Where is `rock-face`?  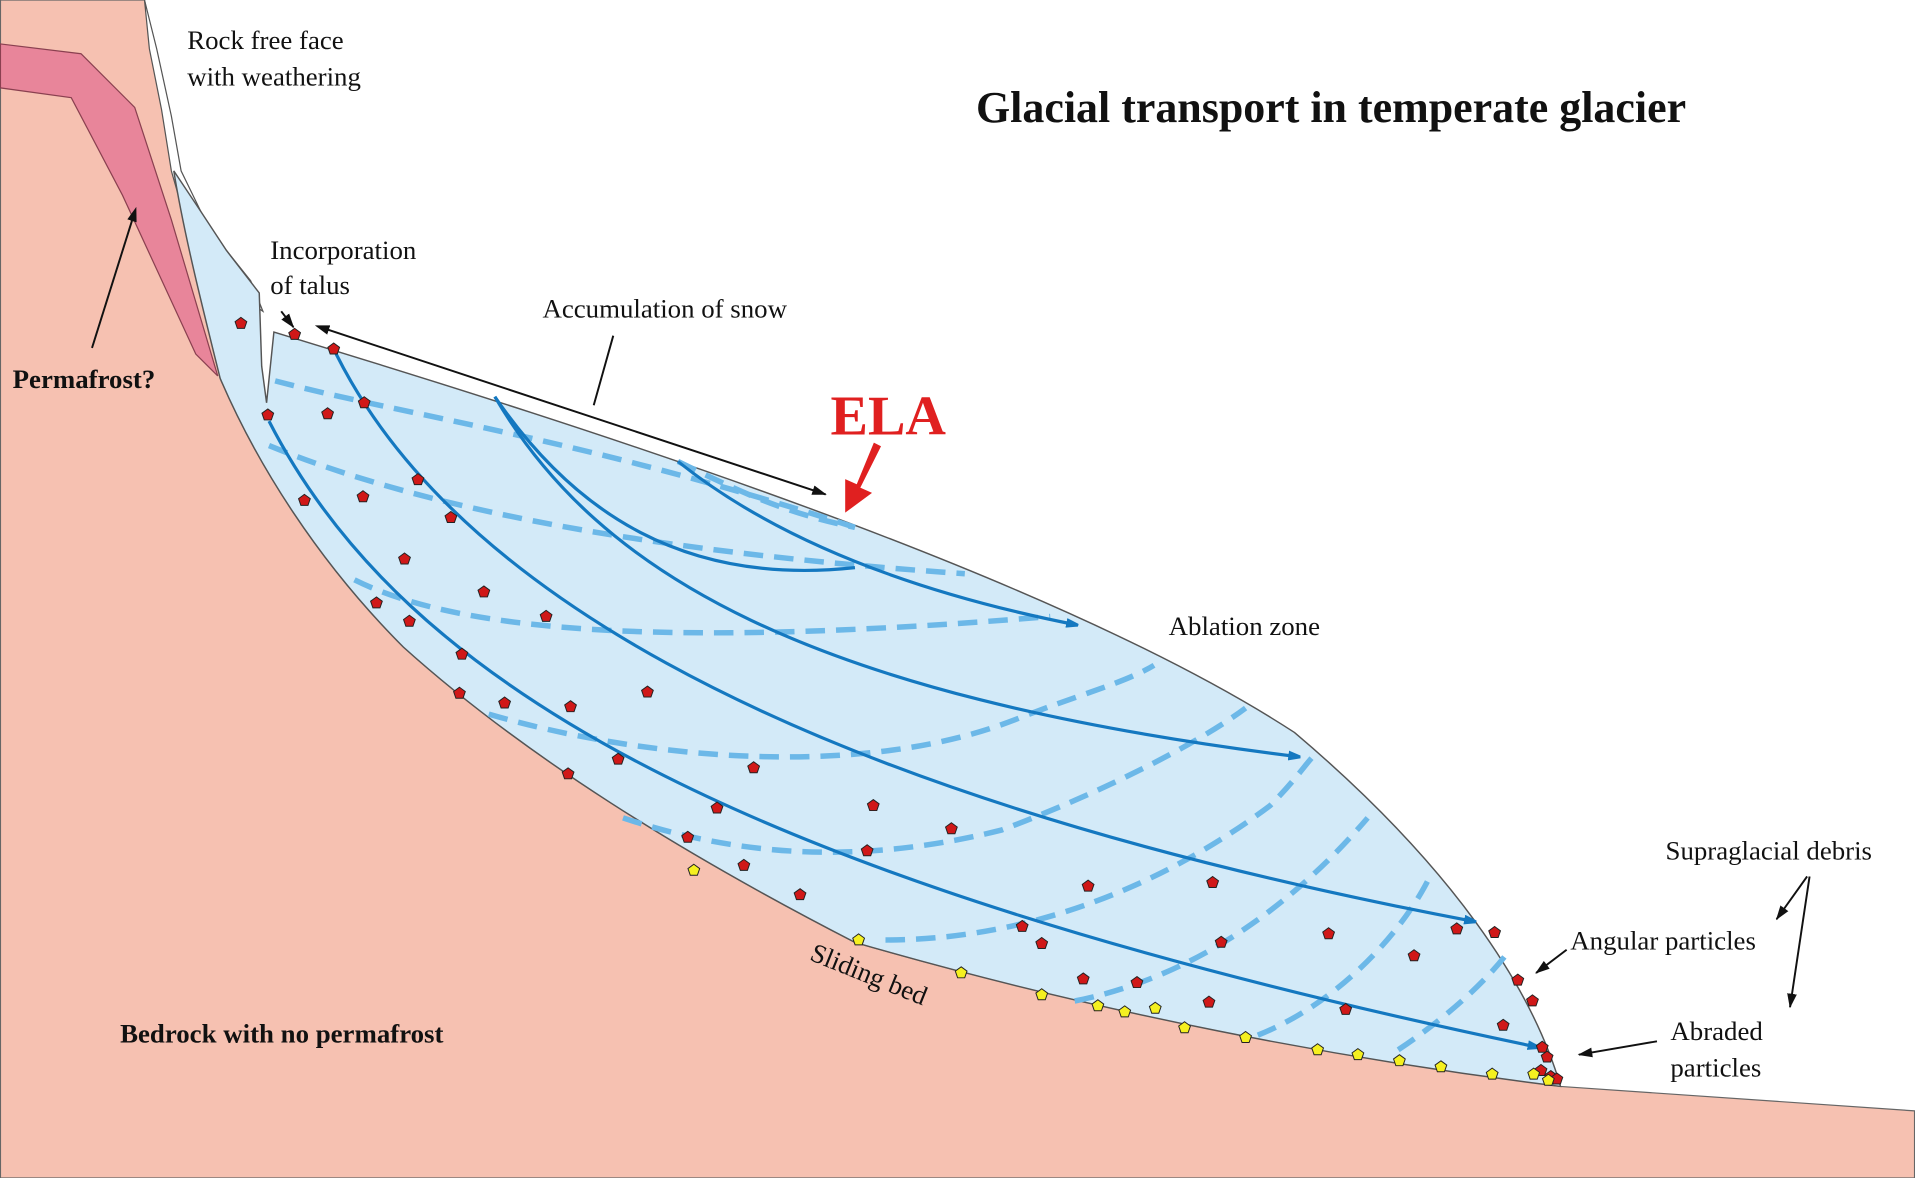
rock-face is located at coordinates (204, 156).